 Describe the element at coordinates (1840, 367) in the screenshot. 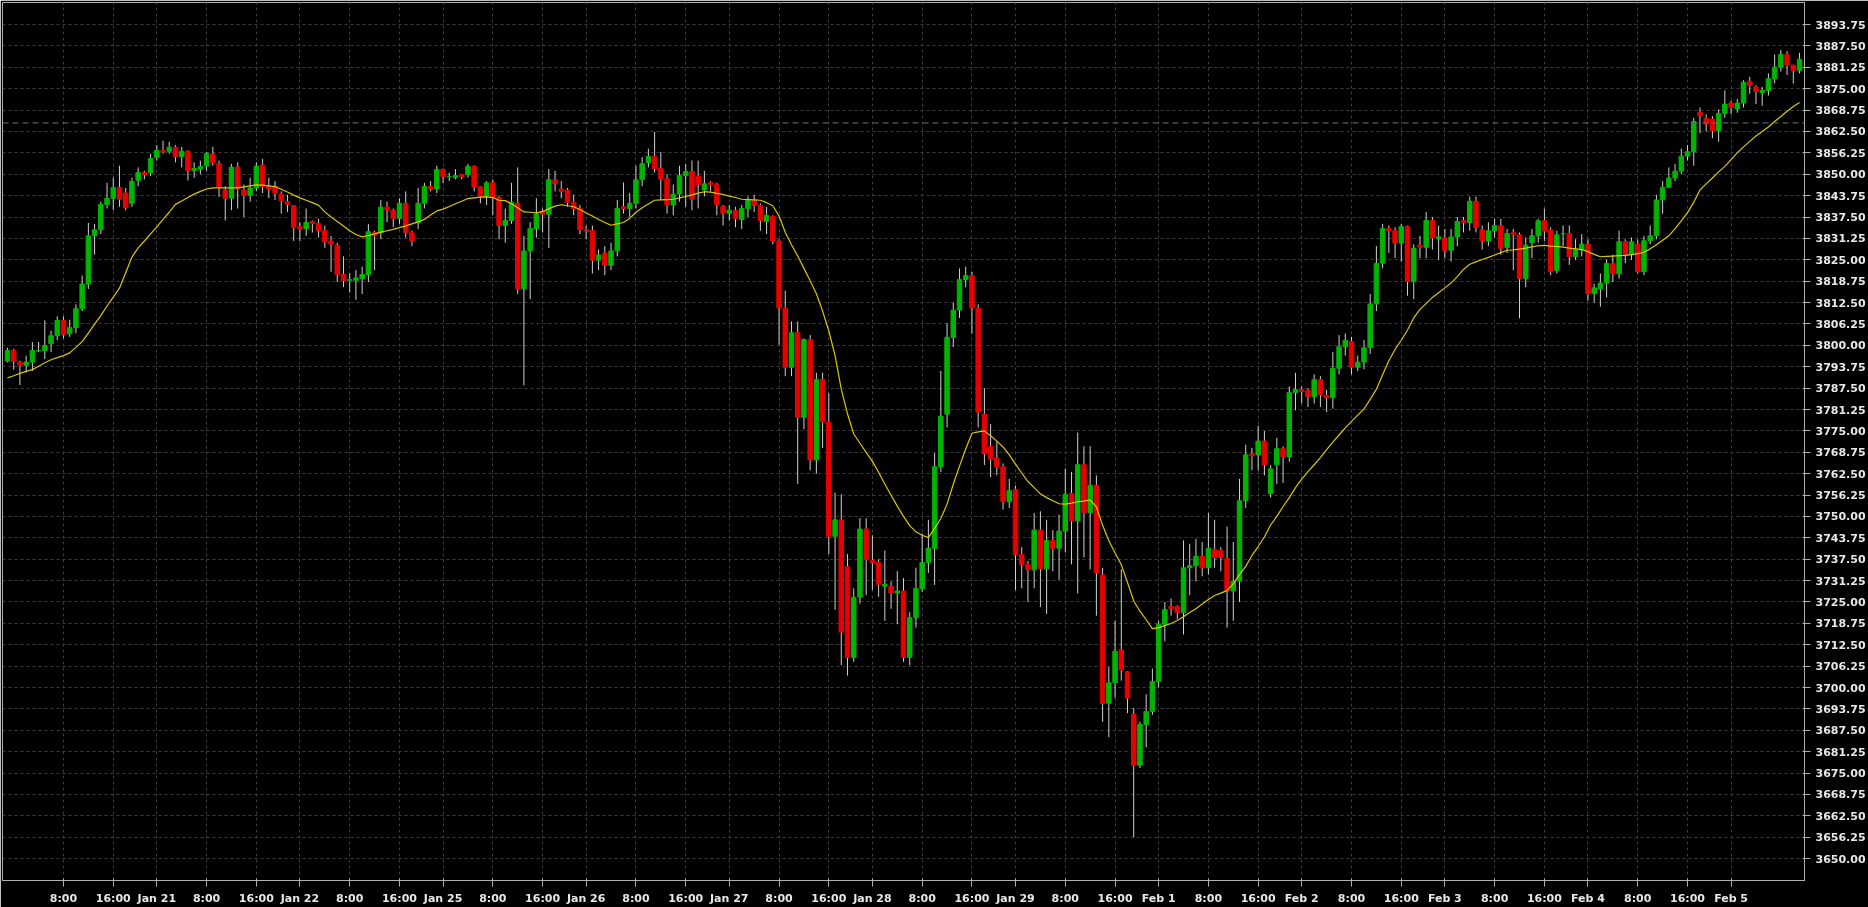

I see `y-tick-label: 3793.75` at that location.